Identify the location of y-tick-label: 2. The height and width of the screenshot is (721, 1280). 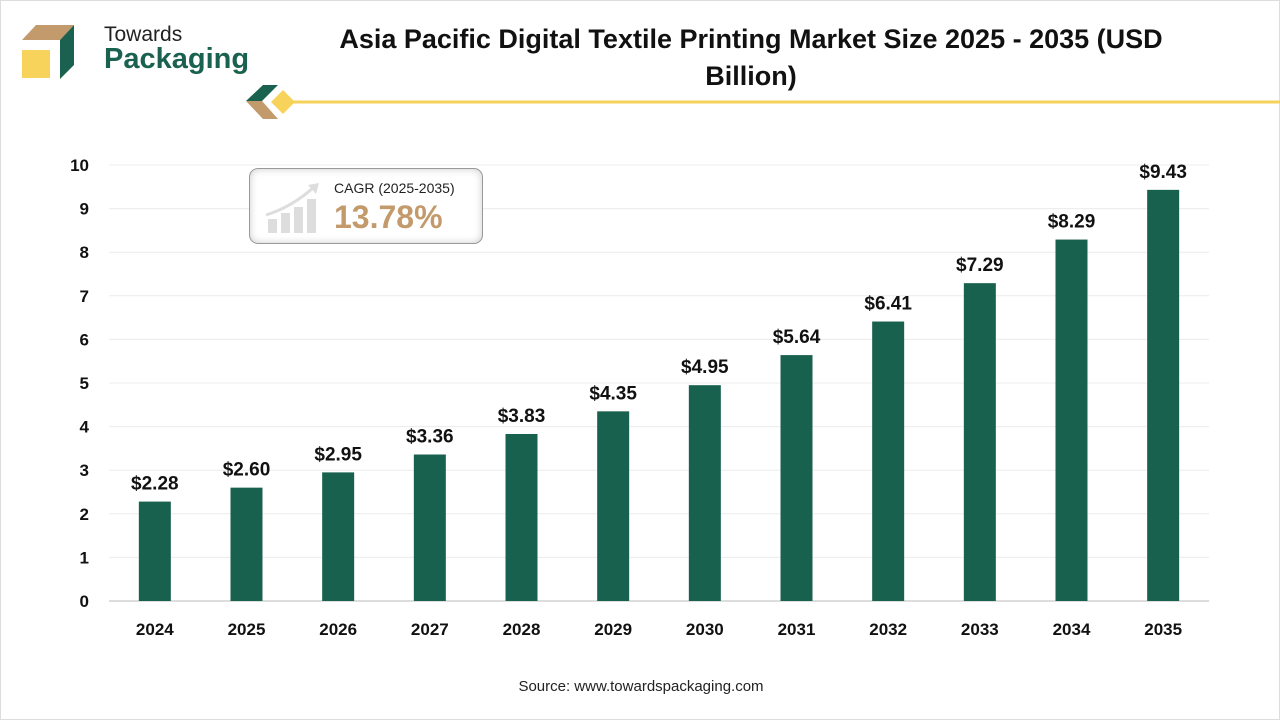
(84, 514).